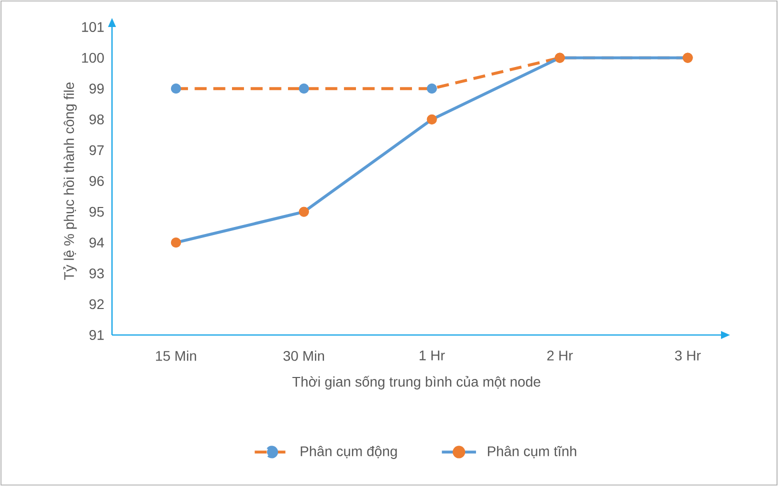 The width and height of the screenshot is (778, 486). Describe the element at coordinates (96, 273) in the screenshot. I see `y-tick-label: 93` at that location.